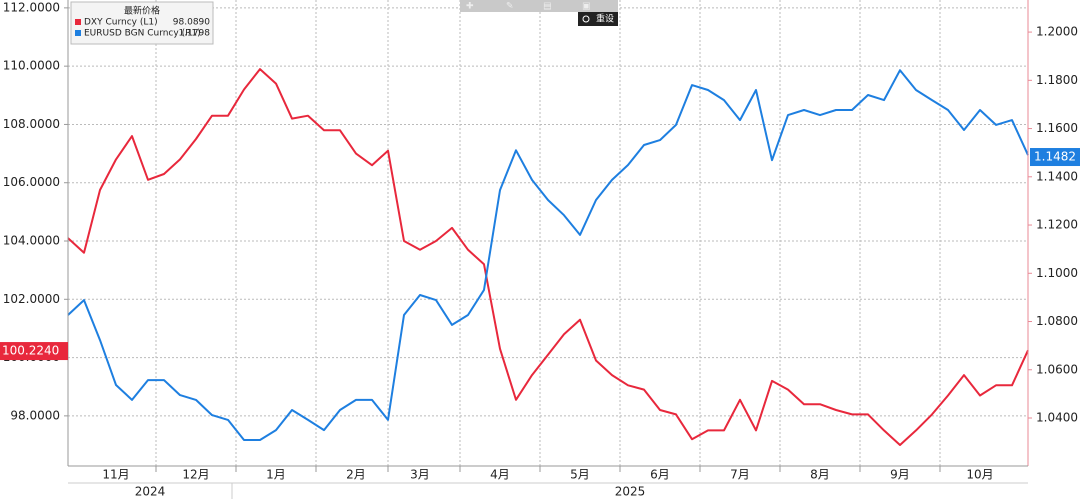 Image resolution: width=1080 pixels, height=499 pixels. I want to click on year-label: 2024, so click(150, 492).